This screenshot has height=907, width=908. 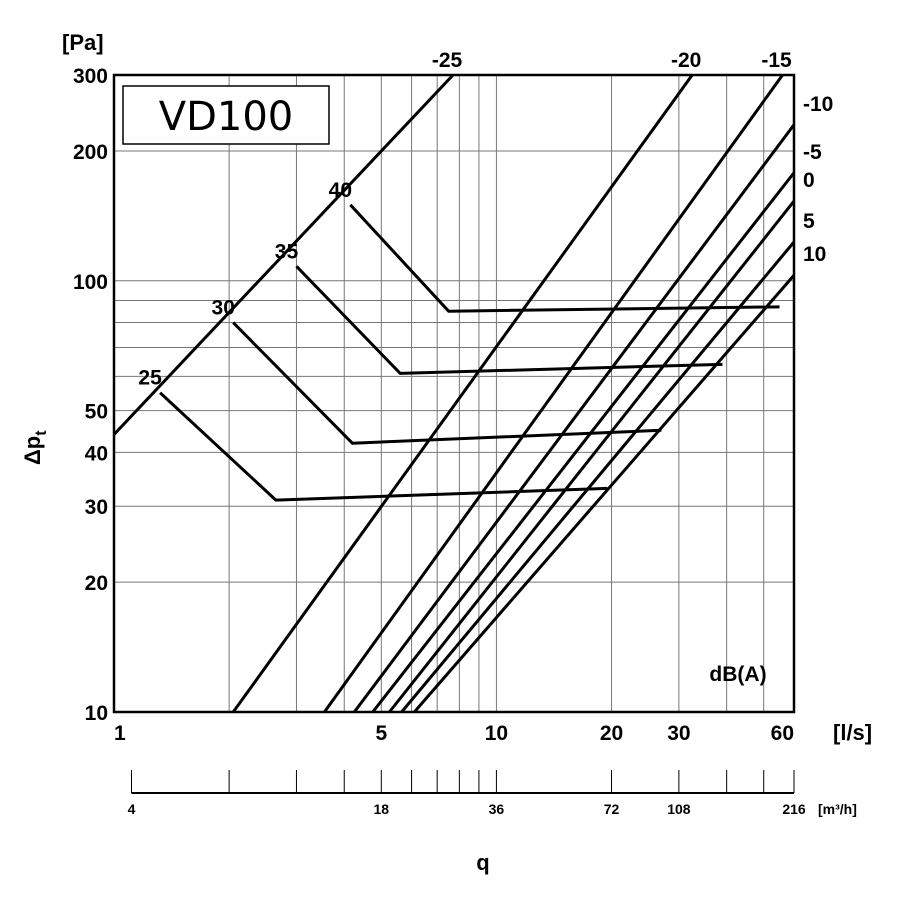 What do you see at coordinates (776, 60) in the screenshot?
I see `series-label: -15` at bounding box center [776, 60].